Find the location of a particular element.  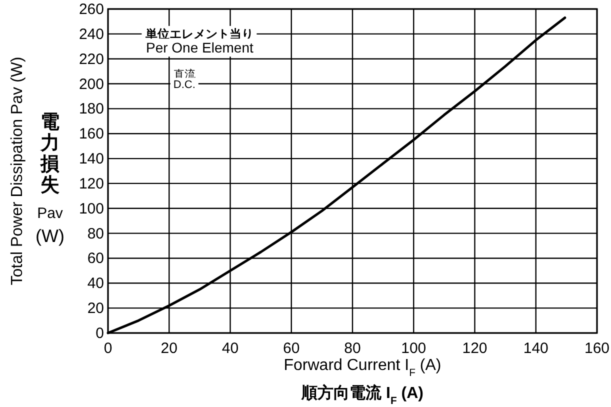

x-tick-label: 20 is located at coordinates (169, 348).